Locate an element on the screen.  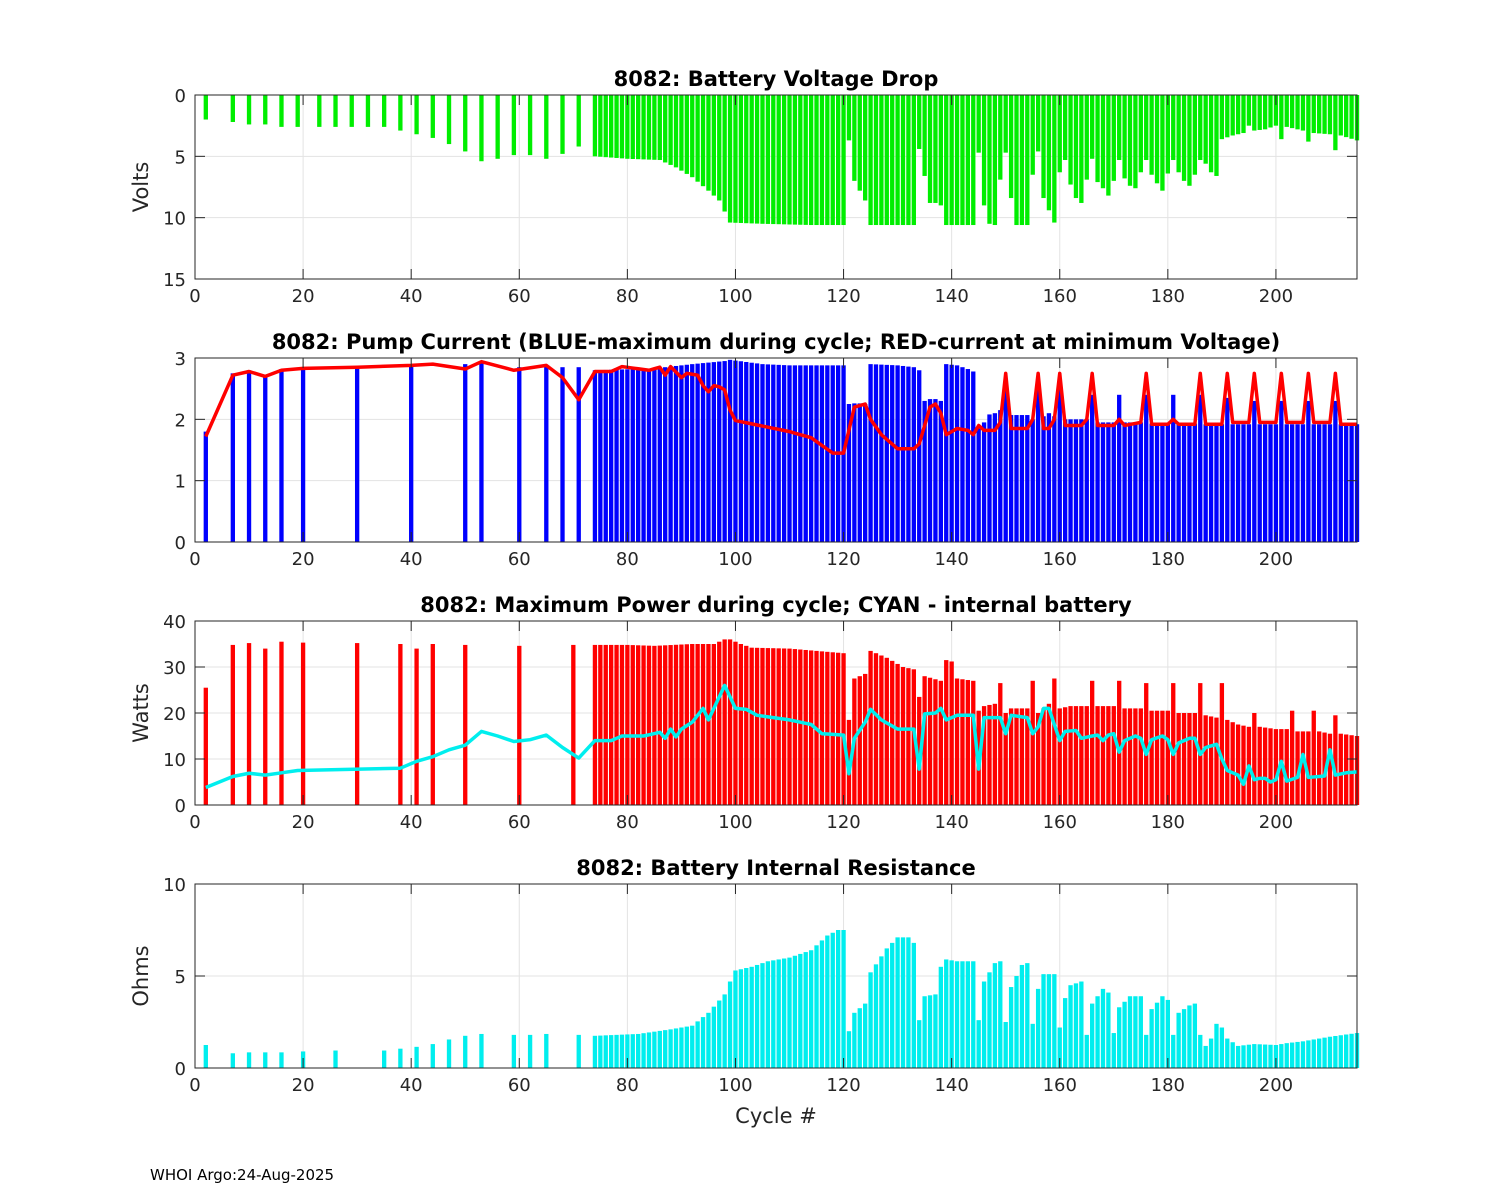
x-tick-label: 200 is located at coordinates (1276, 296).